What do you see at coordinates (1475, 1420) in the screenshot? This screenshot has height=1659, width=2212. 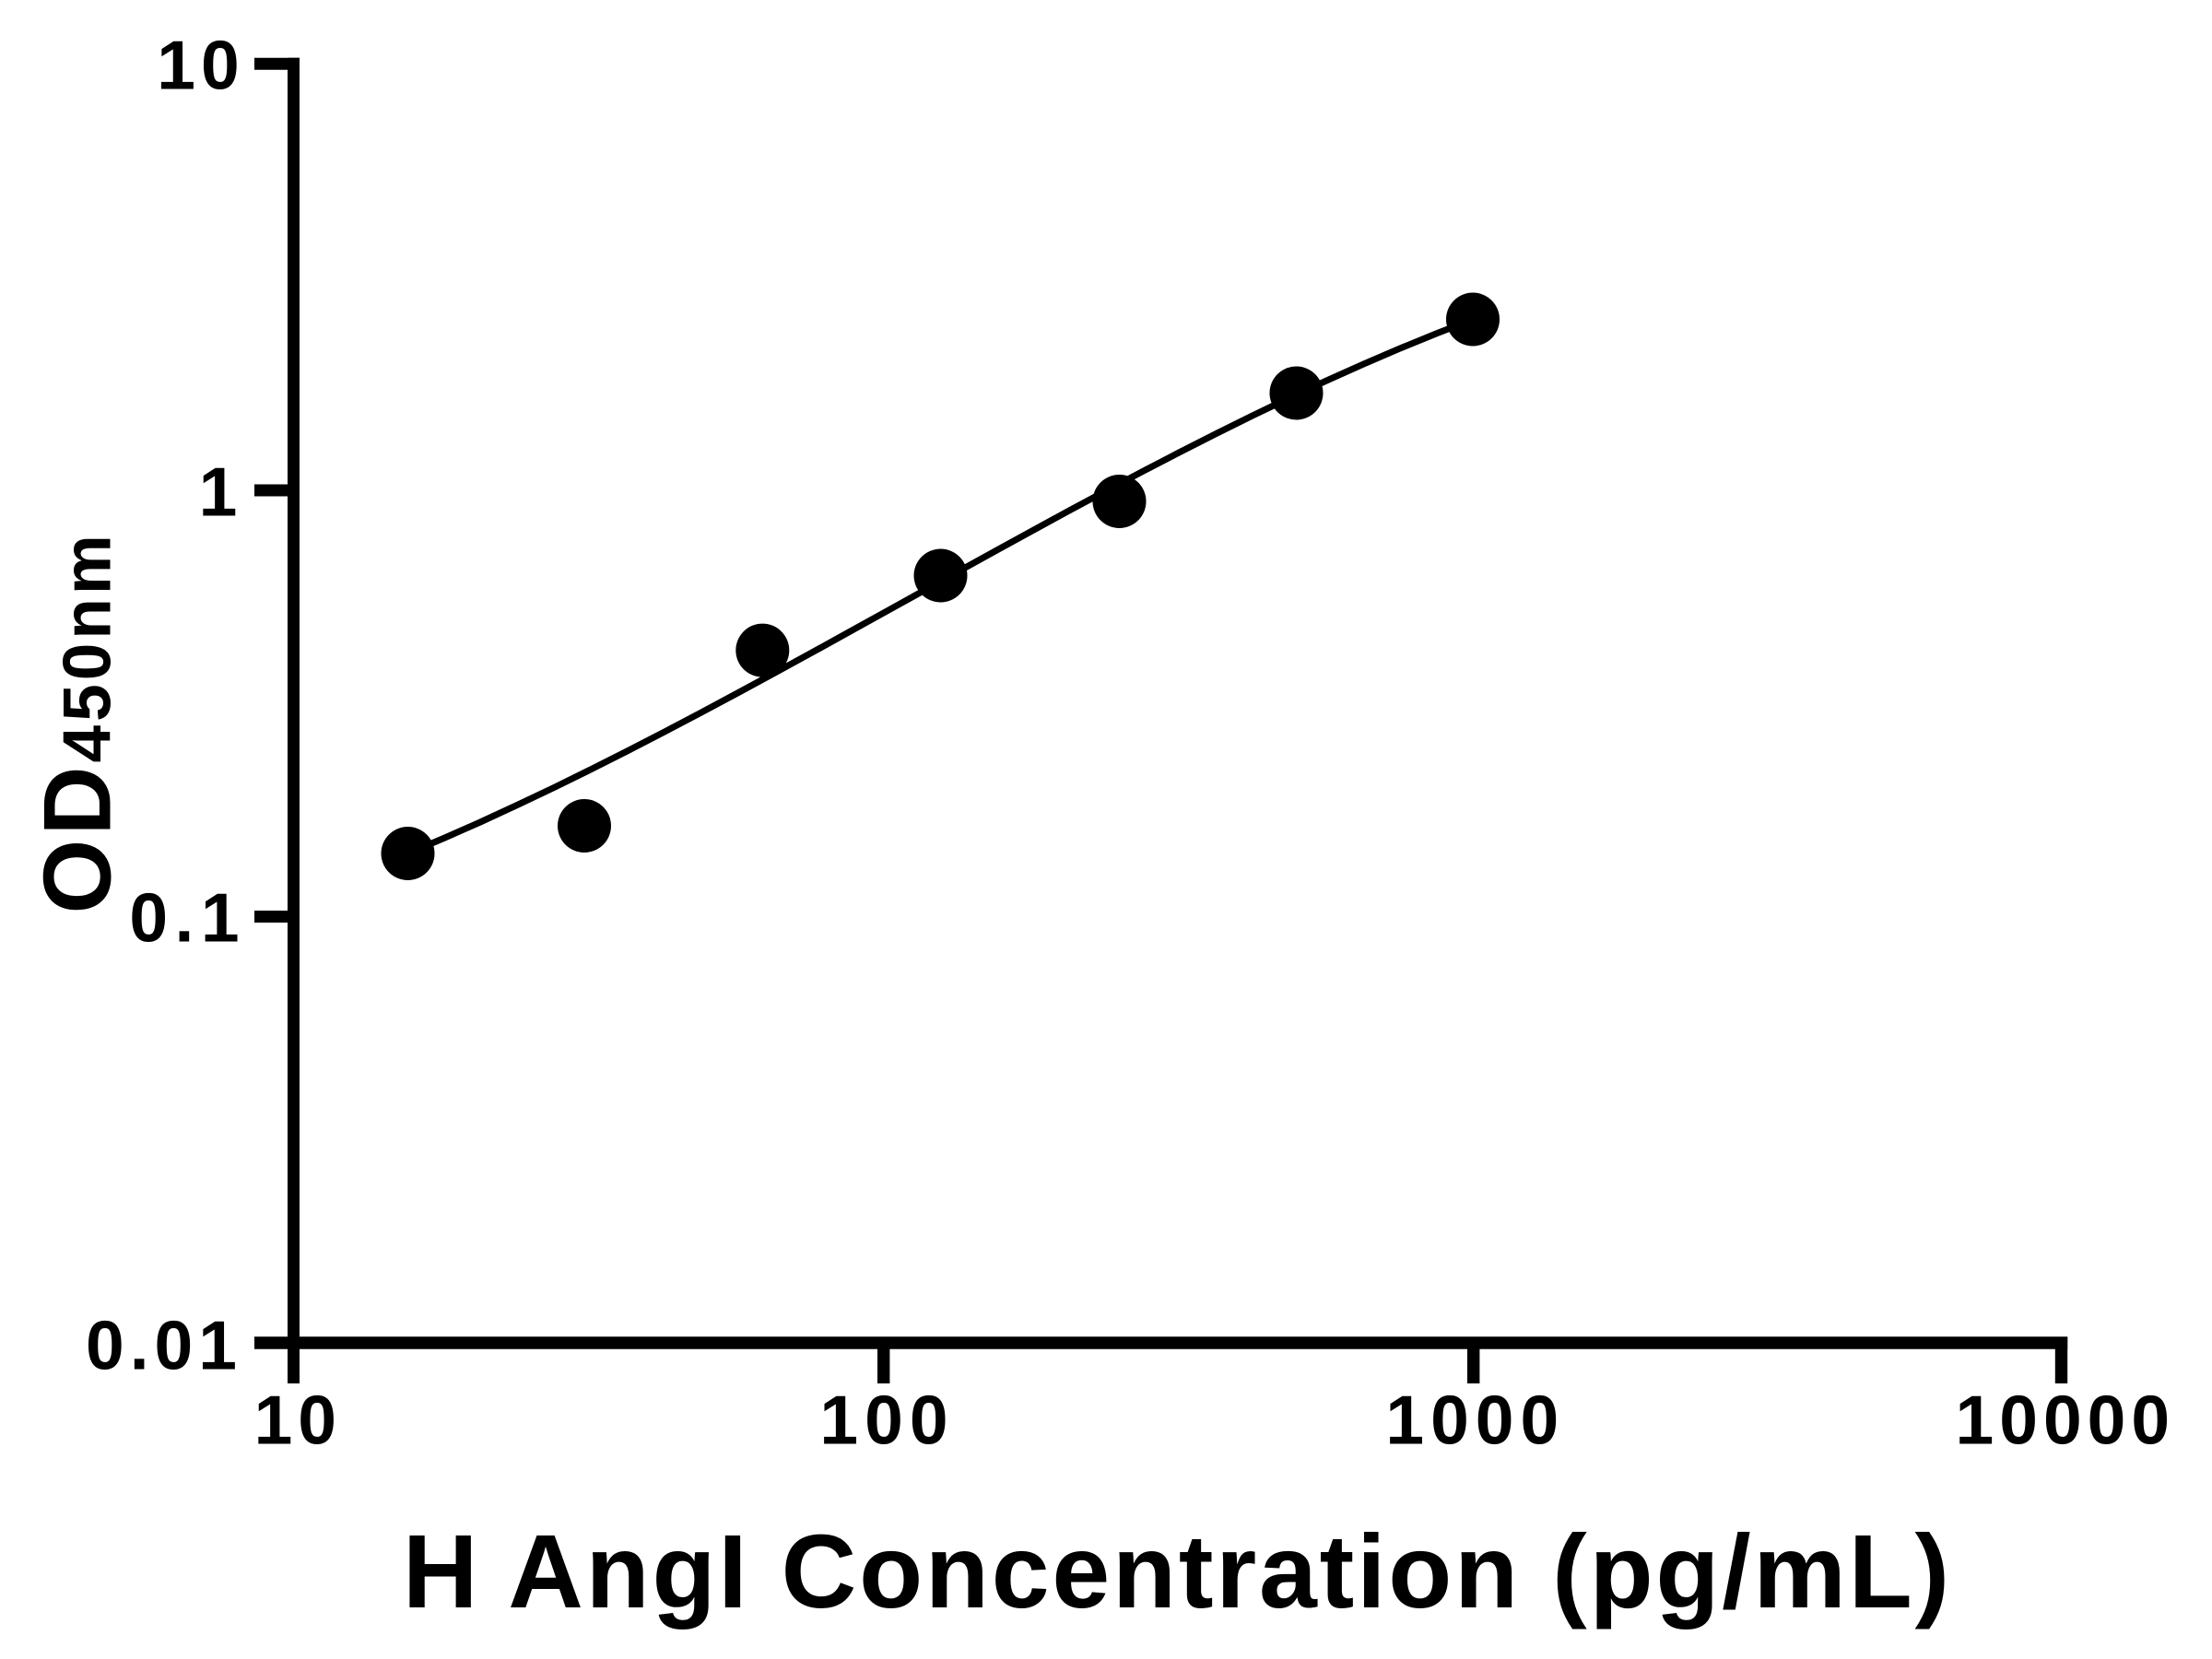 I see `svg-text: 1000` at bounding box center [1475, 1420].